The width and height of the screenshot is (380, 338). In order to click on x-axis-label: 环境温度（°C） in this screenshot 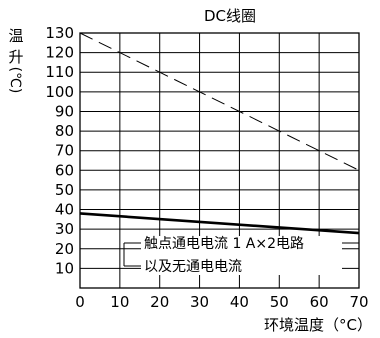, I will do `click(318, 325)`.